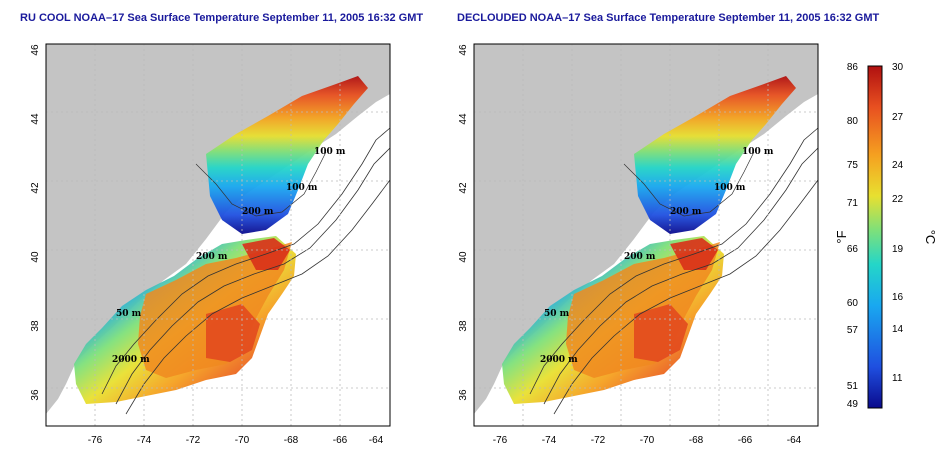 This screenshot has width=950, height=475. I want to click on colorbar-c-tick: 11, so click(897, 378).